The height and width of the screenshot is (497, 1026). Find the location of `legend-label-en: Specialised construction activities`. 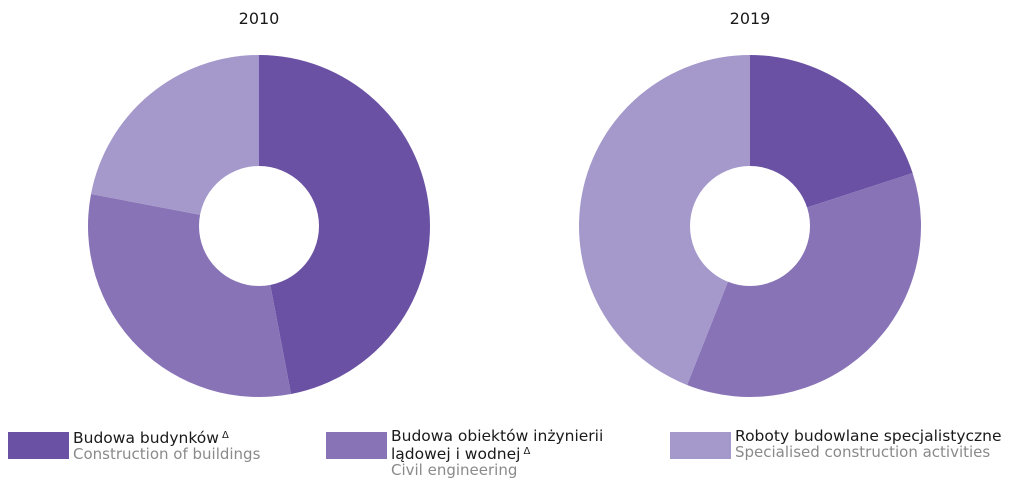

legend-label-en: Specialised construction activities is located at coordinates (863, 452).